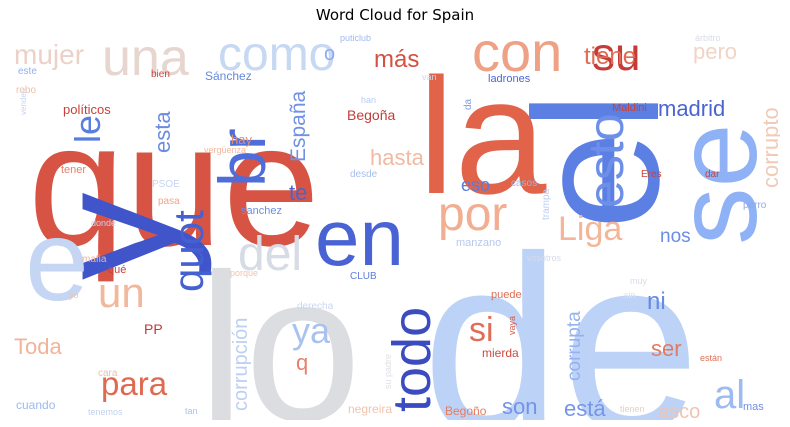 Image resolution: width=790 pixels, height=427 pixels. I want to click on word-psoe: PSOE, so click(166, 184).